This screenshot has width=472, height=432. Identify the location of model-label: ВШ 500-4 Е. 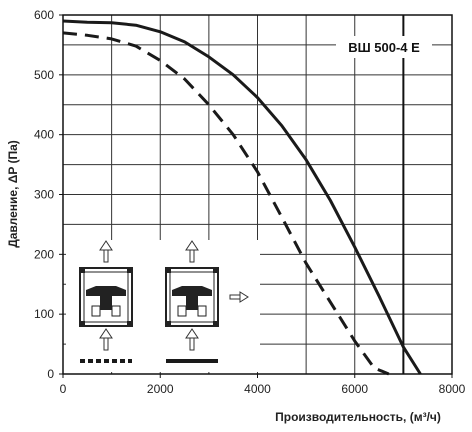
(384, 47).